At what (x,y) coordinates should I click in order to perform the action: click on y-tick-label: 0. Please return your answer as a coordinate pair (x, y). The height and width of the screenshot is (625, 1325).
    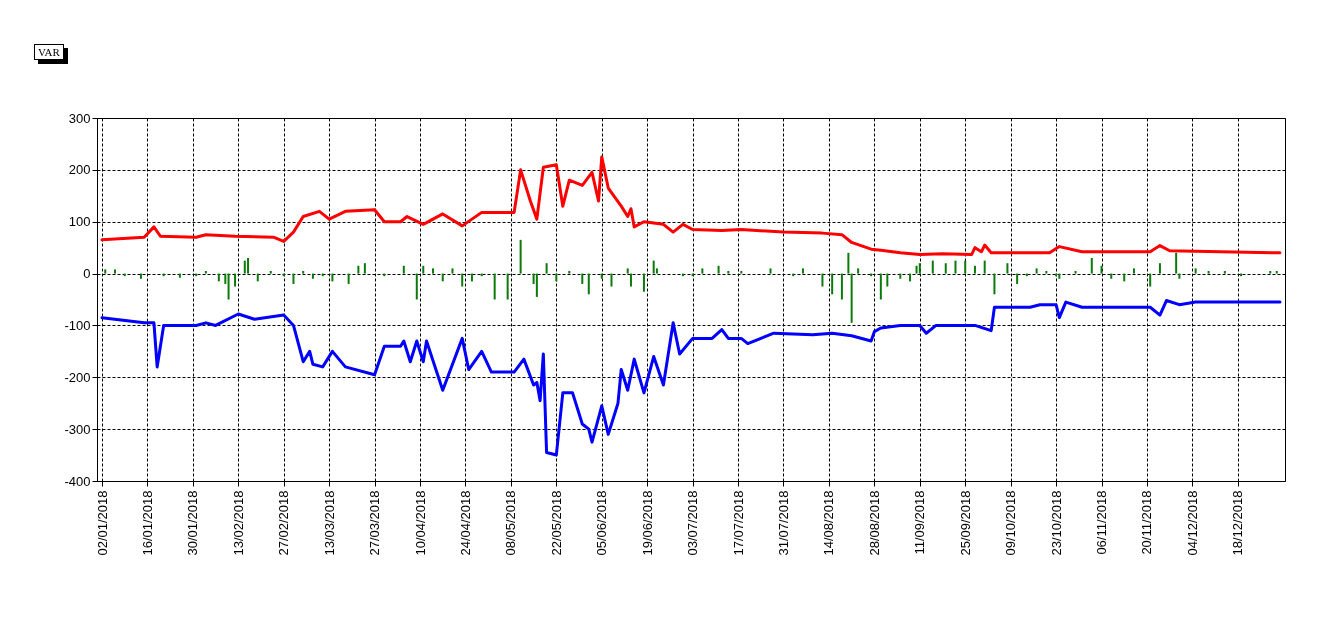
    Looking at the image, I should click on (87, 274).